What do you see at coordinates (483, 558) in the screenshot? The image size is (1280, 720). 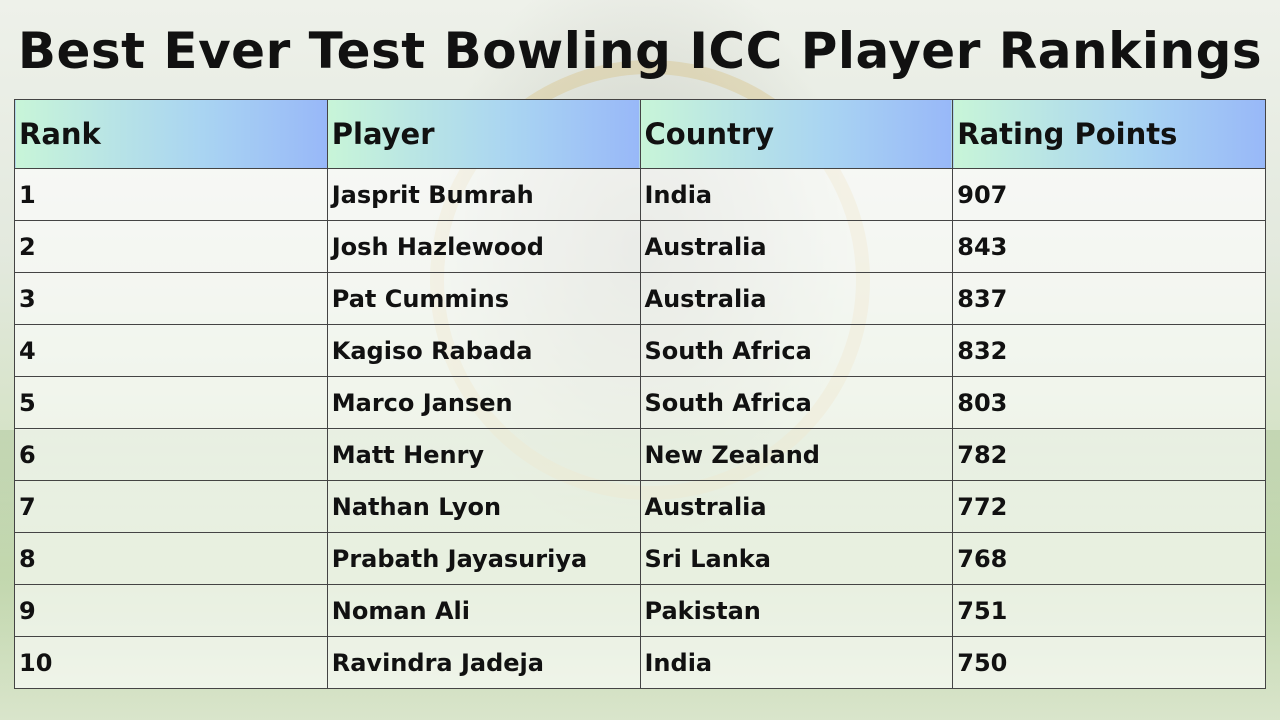 I see `table-cell: Prabath Jayasuriya` at bounding box center [483, 558].